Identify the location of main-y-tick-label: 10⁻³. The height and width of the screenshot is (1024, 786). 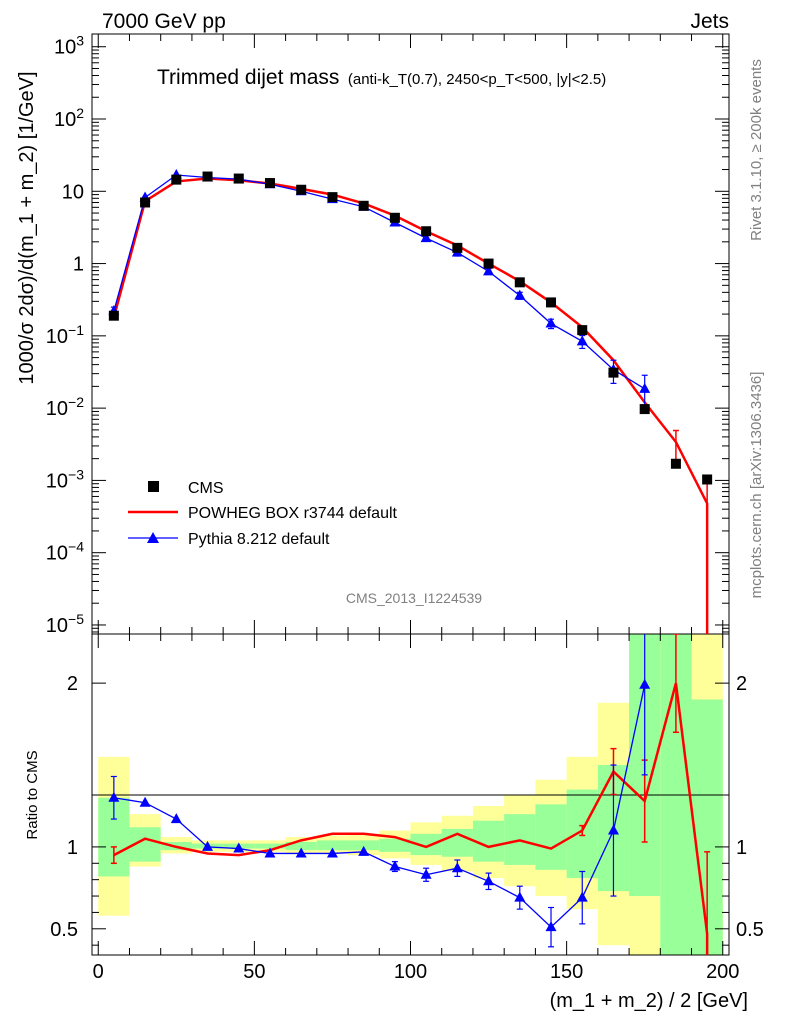
(65, 479).